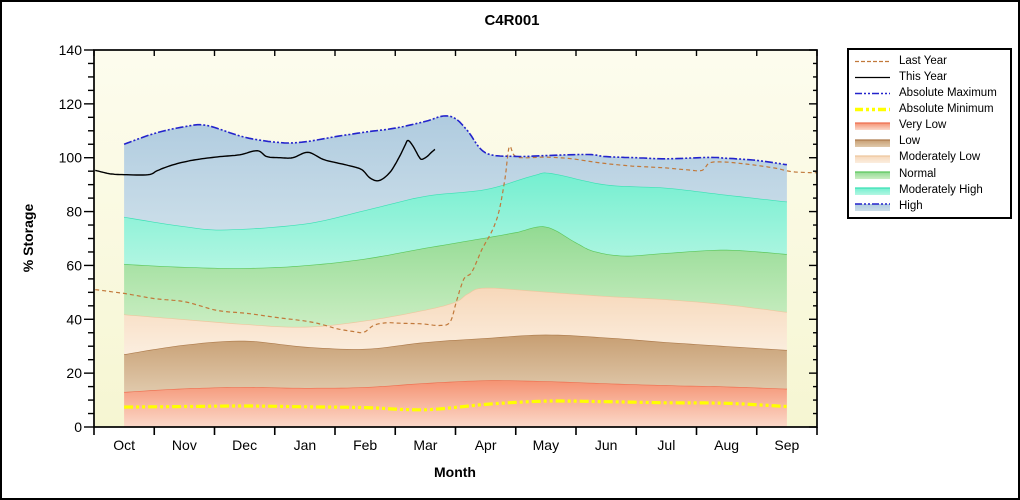 The height and width of the screenshot is (500, 1020). What do you see at coordinates (71, 104) in the screenshot?
I see `y-tick-label: 120` at bounding box center [71, 104].